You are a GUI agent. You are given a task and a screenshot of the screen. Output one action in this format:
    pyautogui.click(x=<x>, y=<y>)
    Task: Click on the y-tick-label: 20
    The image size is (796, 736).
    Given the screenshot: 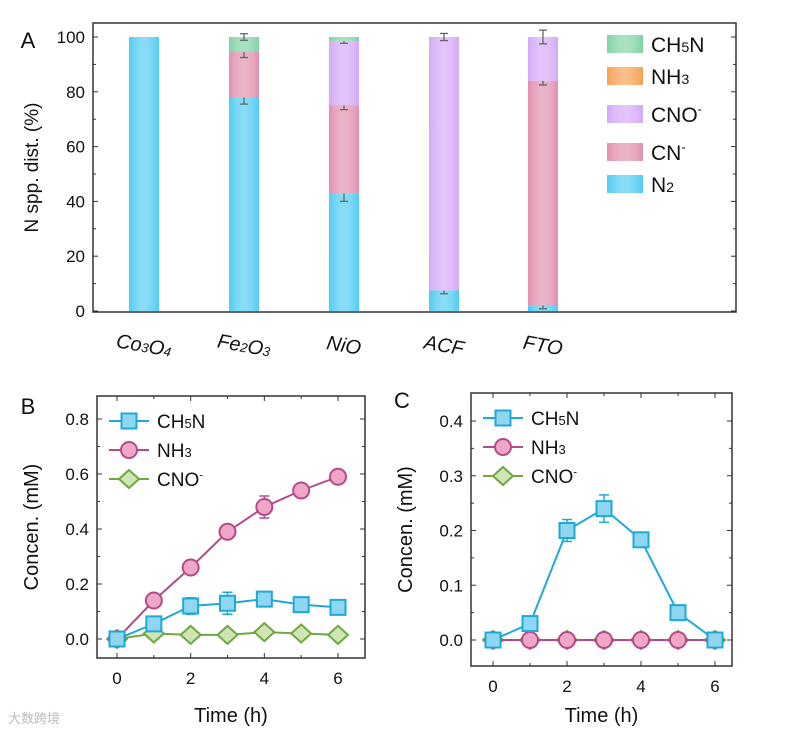 What is the action you would take?
    pyautogui.click(x=75, y=256)
    